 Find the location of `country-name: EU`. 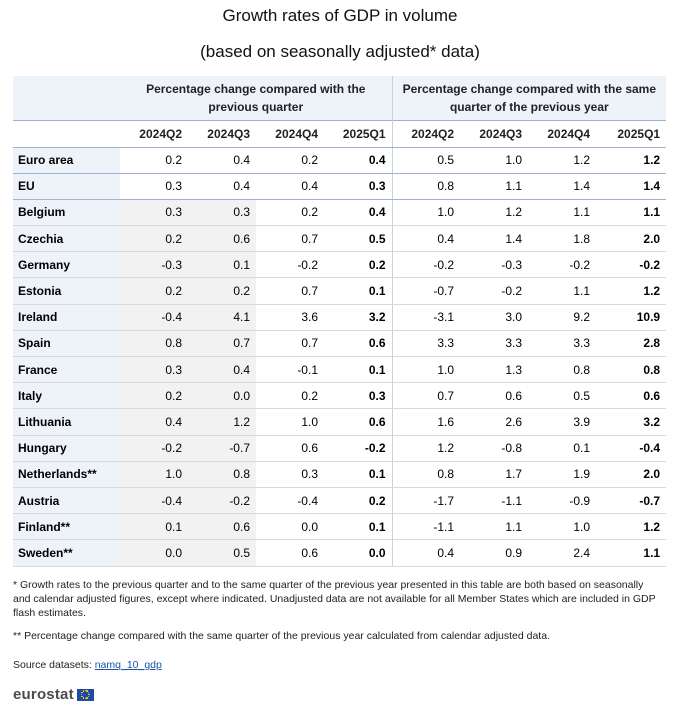

country-name: EU is located at coordinates (66, 186).